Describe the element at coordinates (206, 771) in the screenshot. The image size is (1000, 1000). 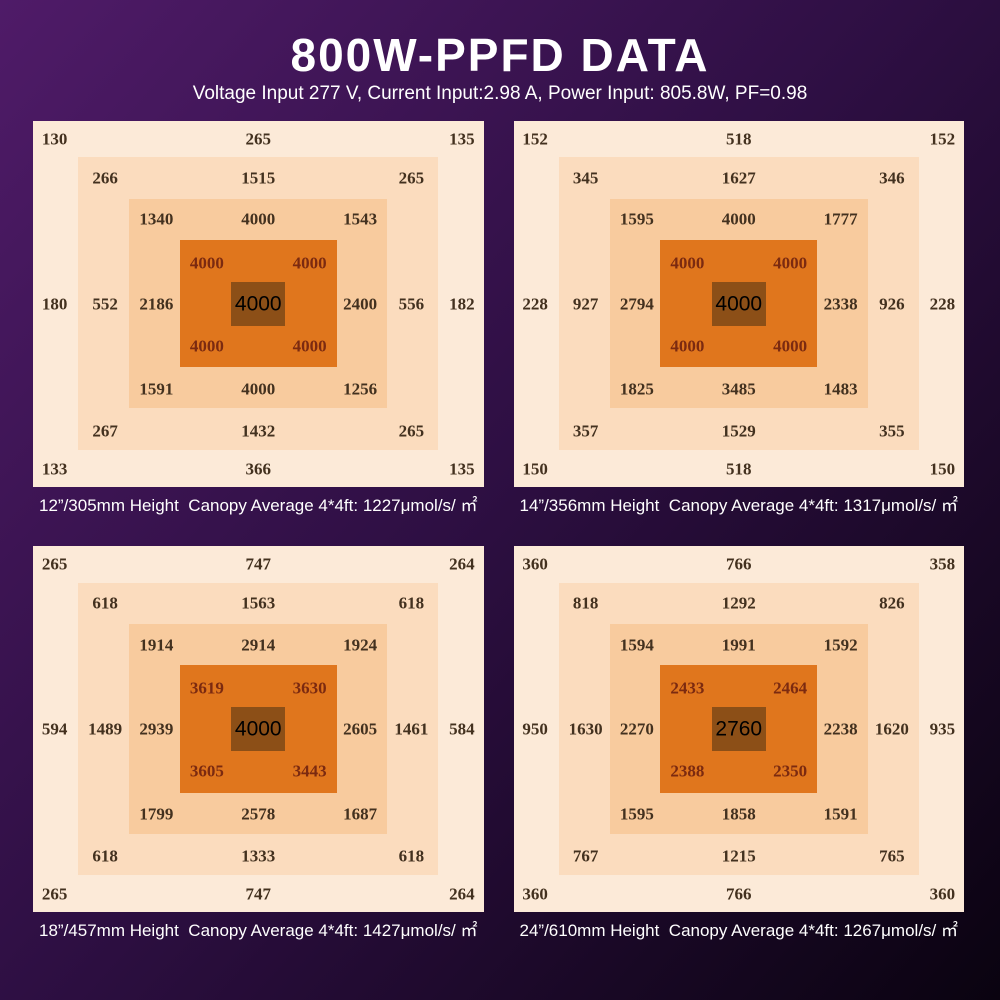
I see `ppfd-value-inner-bl: 3605` at that location.